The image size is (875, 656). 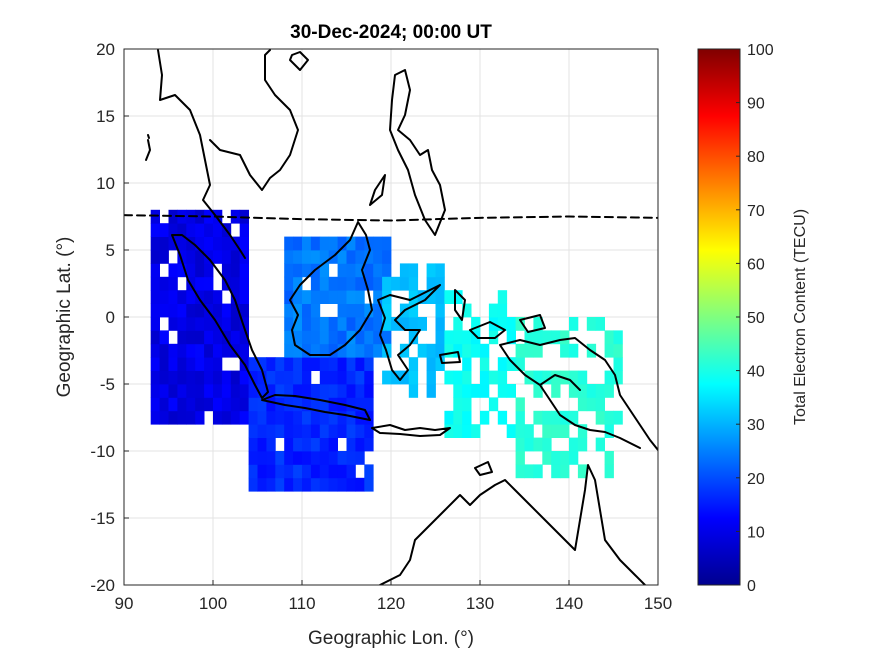 I want to click on y-tick-label: 20, so click(x=105, y=49).